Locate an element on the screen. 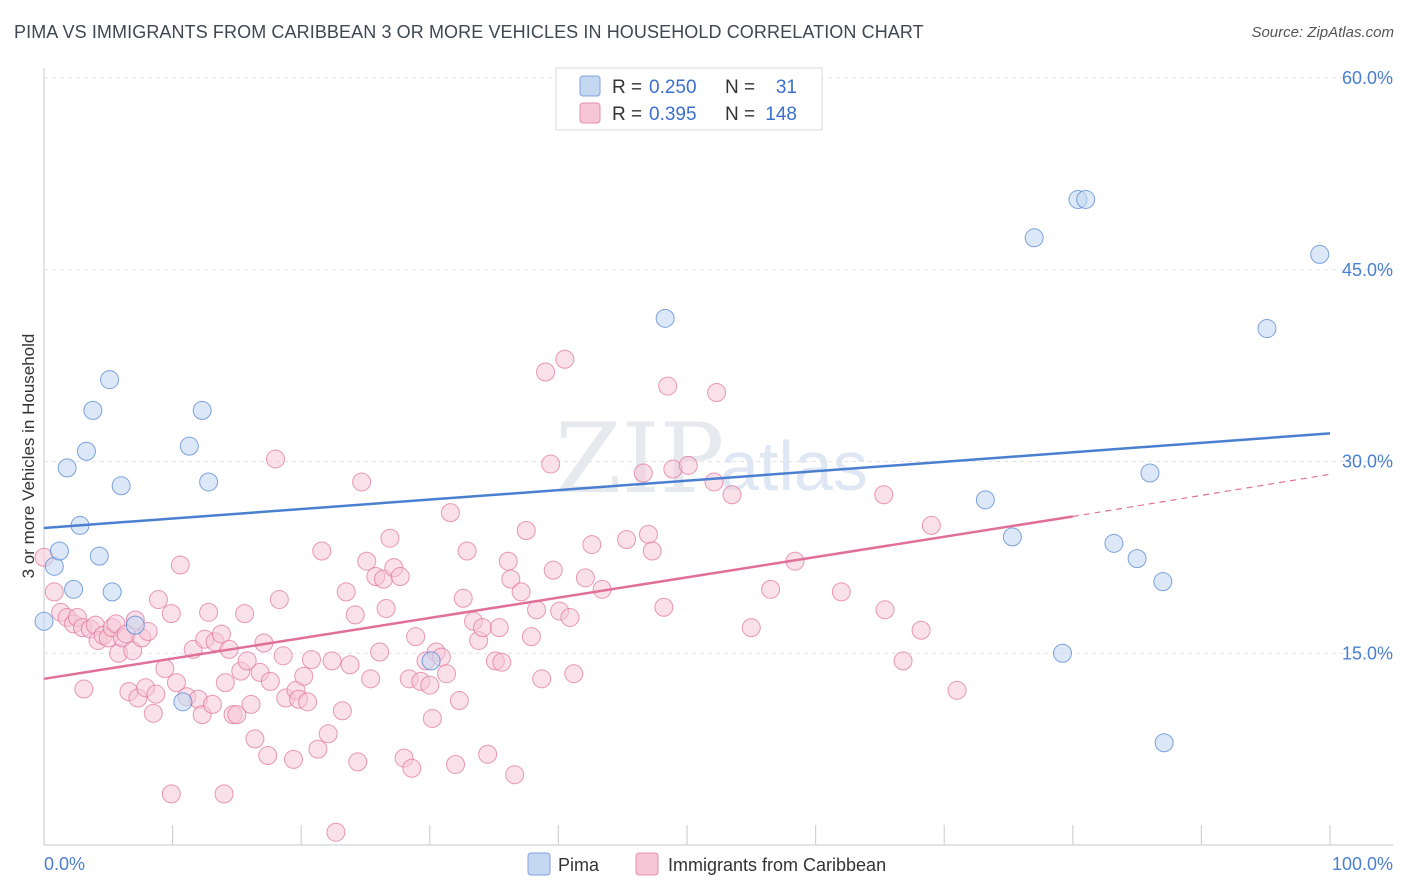  y-tick-labels: 15.0% 30.0% 45.0% 60.0% is located at coordinates (1367, 365).